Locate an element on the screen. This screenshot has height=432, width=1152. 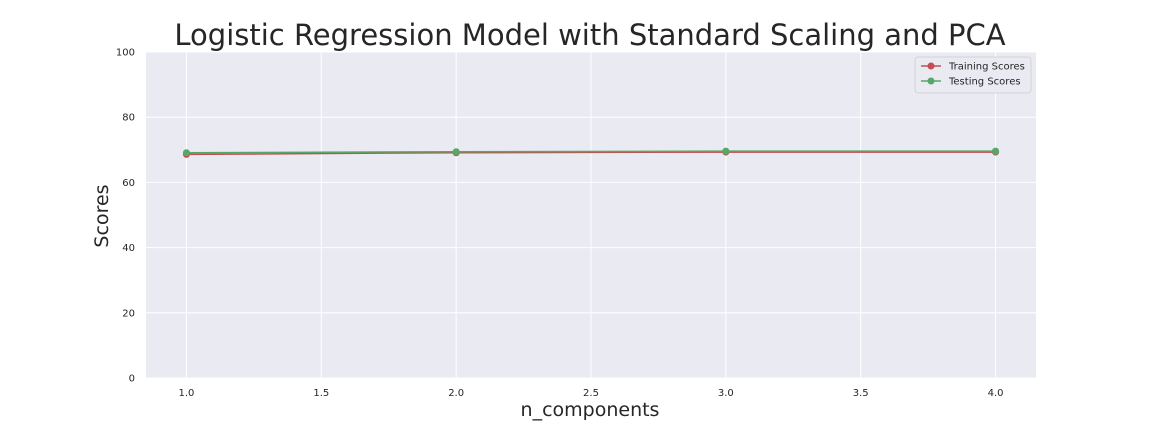
series-line-training-scores is located at coordinates (591, 153).